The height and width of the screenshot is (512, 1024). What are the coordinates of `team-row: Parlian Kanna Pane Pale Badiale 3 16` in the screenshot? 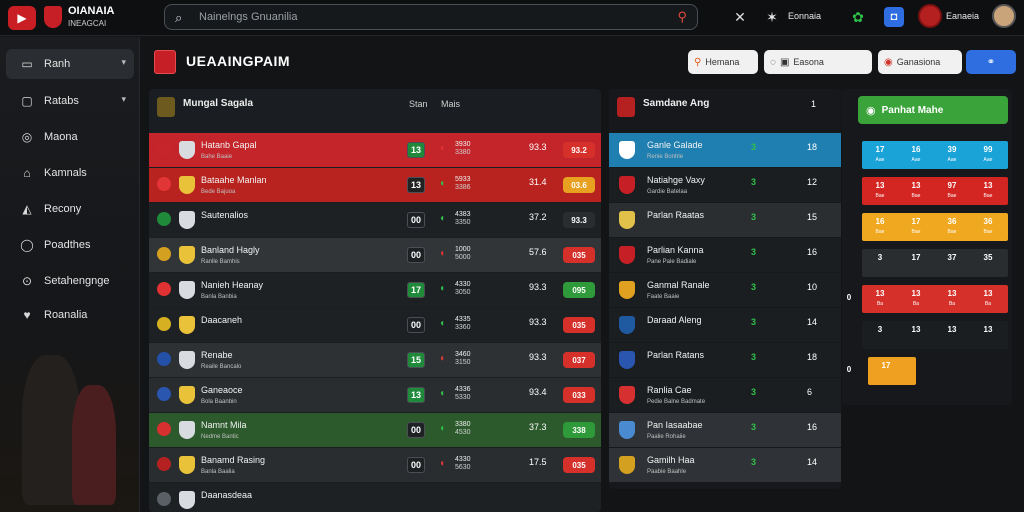 It's located at (725, 255).